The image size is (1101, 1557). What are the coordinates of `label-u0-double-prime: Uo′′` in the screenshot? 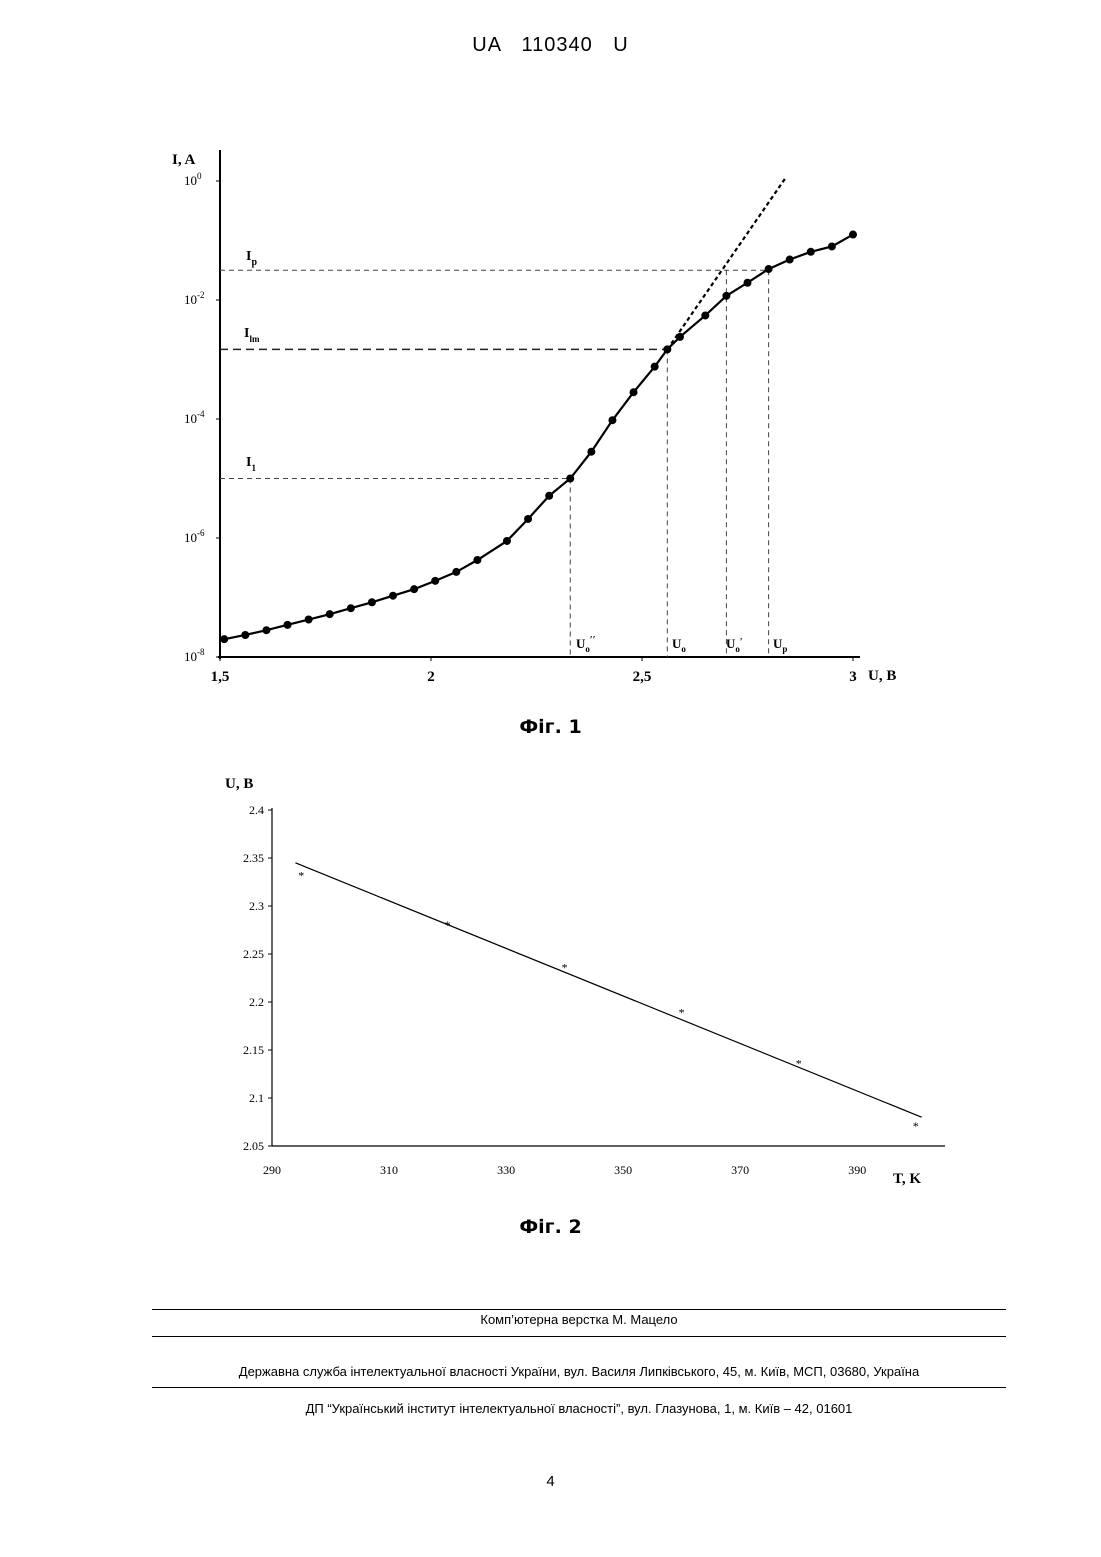 It's located at (586, 644).